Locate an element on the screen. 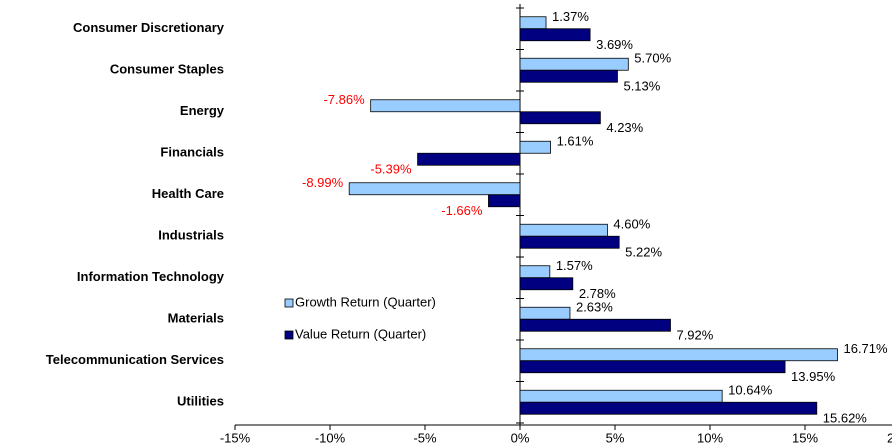  data-label: 16.71% is located at coordinates (865, 348).